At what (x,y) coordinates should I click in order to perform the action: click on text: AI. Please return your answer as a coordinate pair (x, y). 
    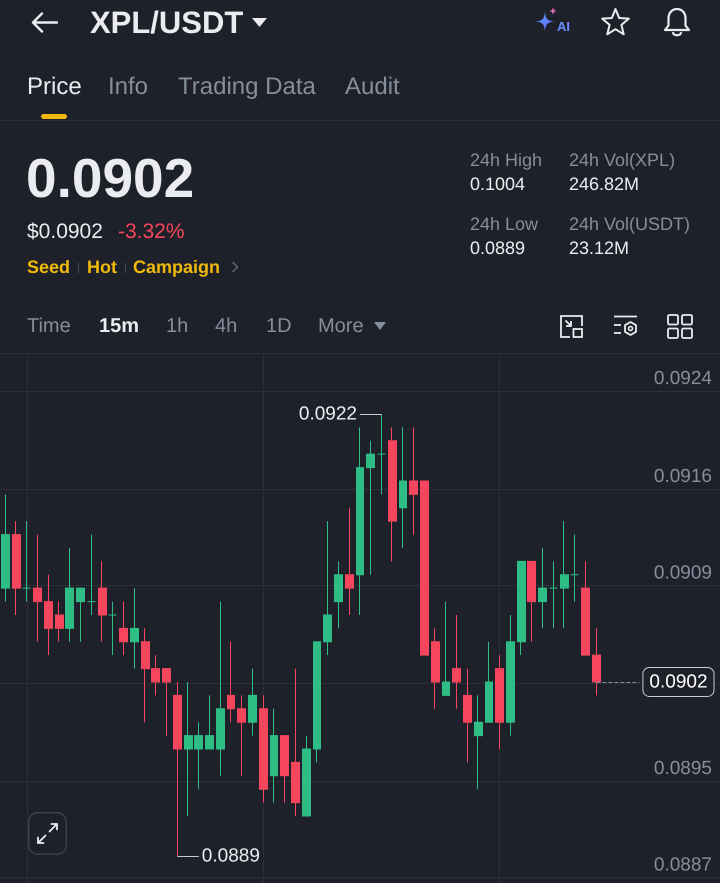
    Looking at the image, I should click on (563, 26).